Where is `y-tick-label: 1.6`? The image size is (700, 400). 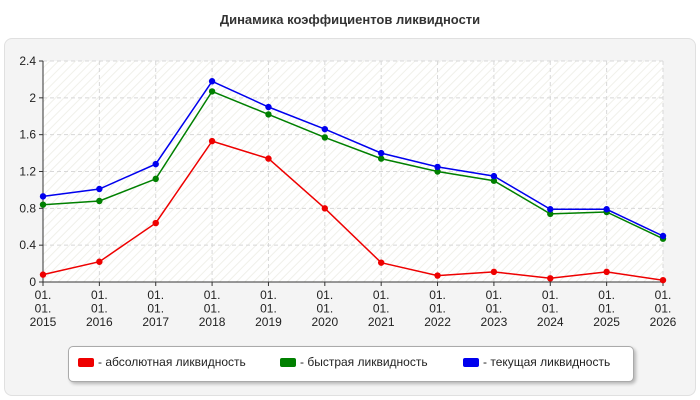 y-tick-label: 1.6 is located at coordinates (27, 135).